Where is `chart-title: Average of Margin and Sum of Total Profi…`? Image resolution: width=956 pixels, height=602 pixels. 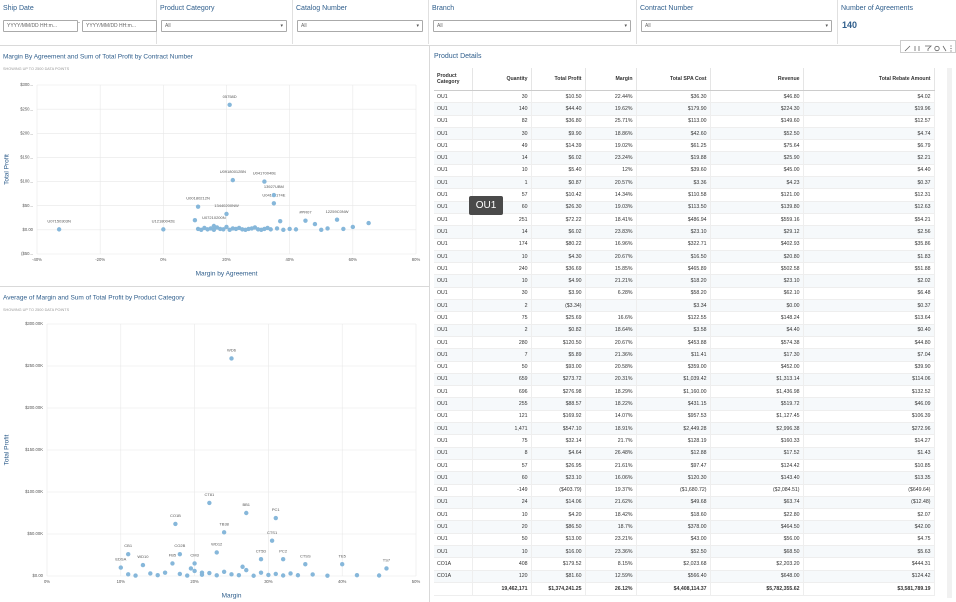
chart-title: Average of Margin and Sum of Total Profi… is located at coordinates (94, 298).